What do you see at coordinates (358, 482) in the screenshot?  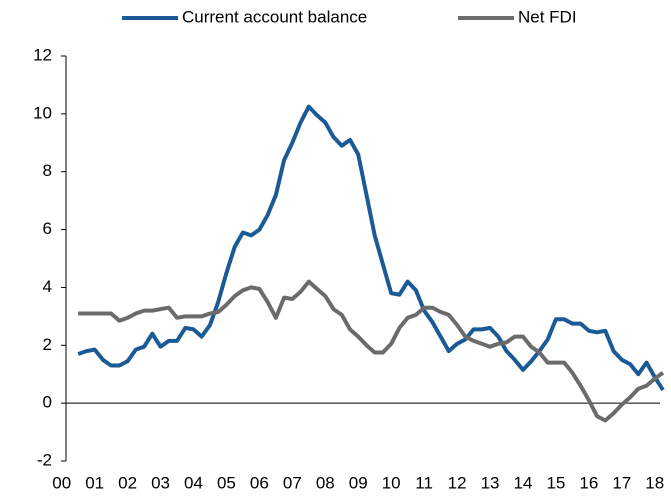 I see `x-tick-label: 09` at bounding box center [358, 482].